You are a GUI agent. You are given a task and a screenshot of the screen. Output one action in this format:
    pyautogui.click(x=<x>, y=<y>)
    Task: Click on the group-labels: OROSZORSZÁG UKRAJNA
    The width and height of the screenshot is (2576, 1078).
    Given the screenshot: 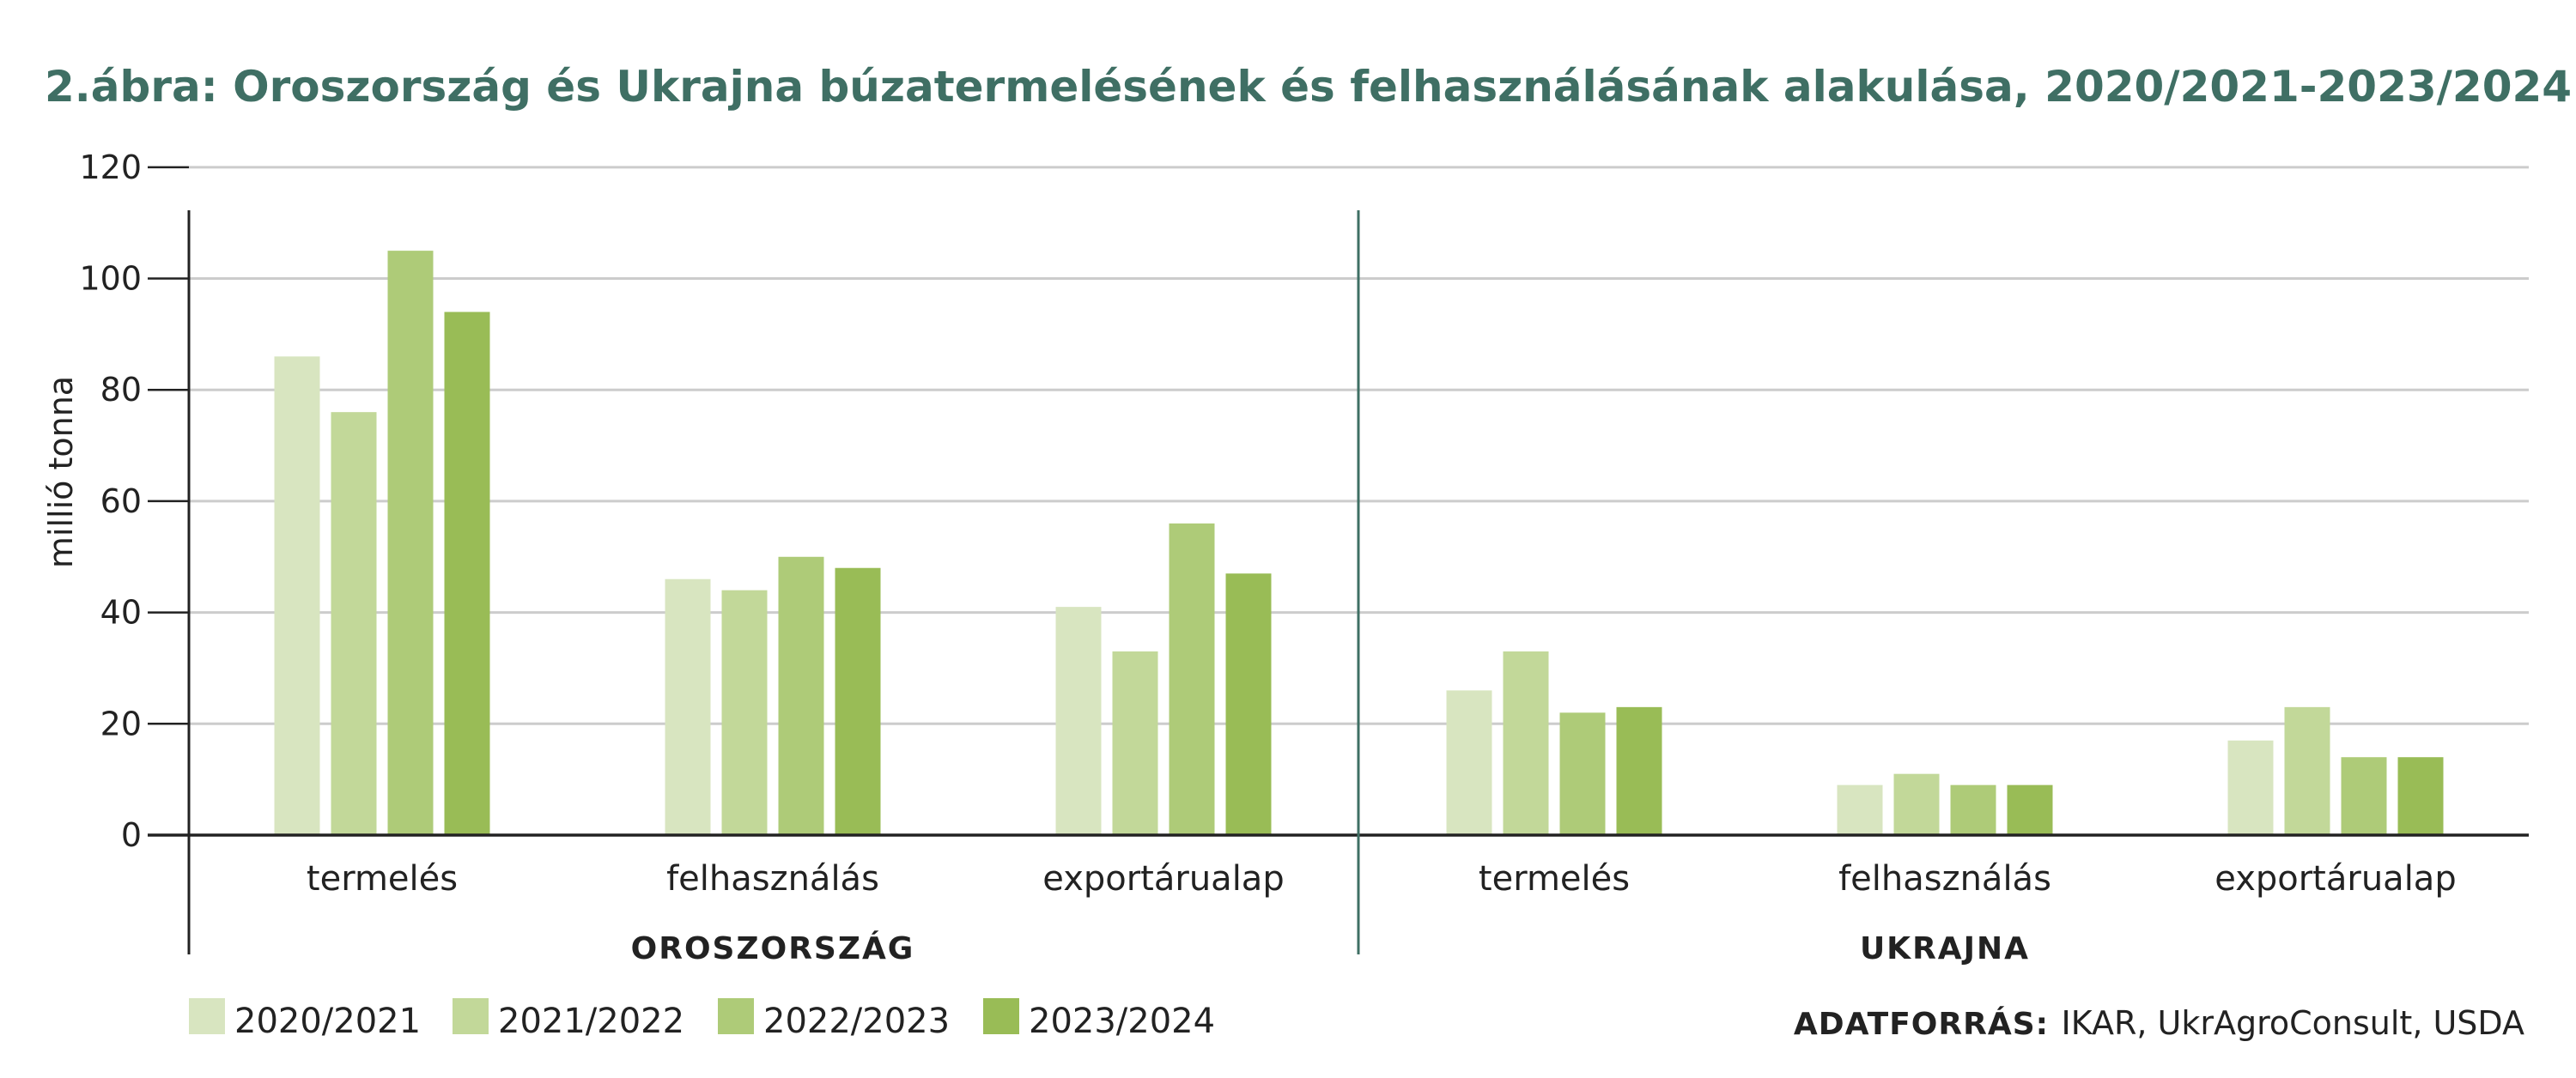 What is the action you would take?
    pyautogui.click(x=1330, y=948)
    